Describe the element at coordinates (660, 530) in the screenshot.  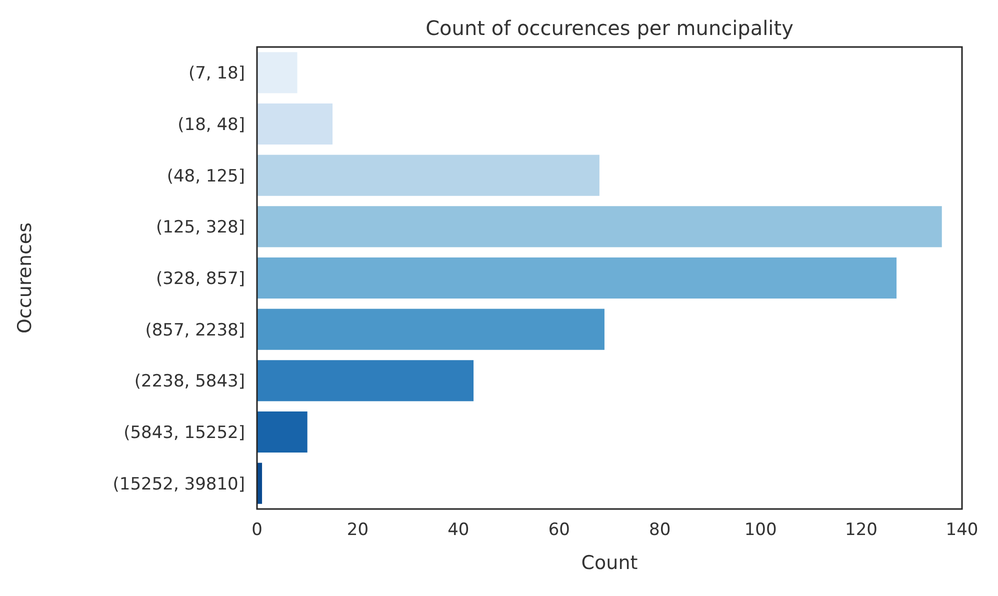
I see `x-tick-label: 80` at that location.